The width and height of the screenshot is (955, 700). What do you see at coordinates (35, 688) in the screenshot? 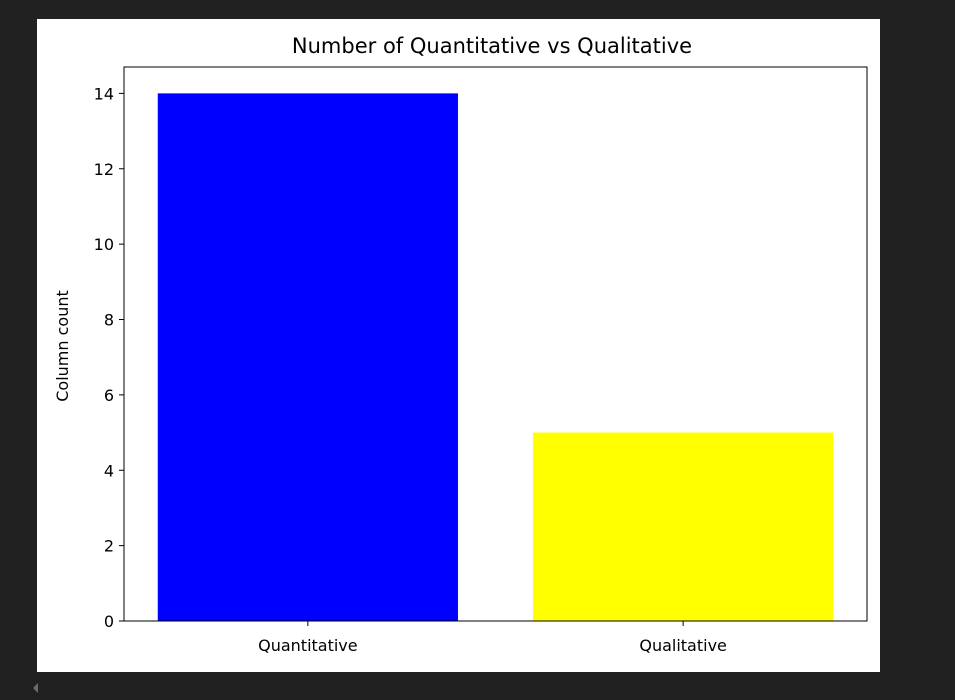
I see `scroll-left-arrow-icon` at bounding box center [35, 688].